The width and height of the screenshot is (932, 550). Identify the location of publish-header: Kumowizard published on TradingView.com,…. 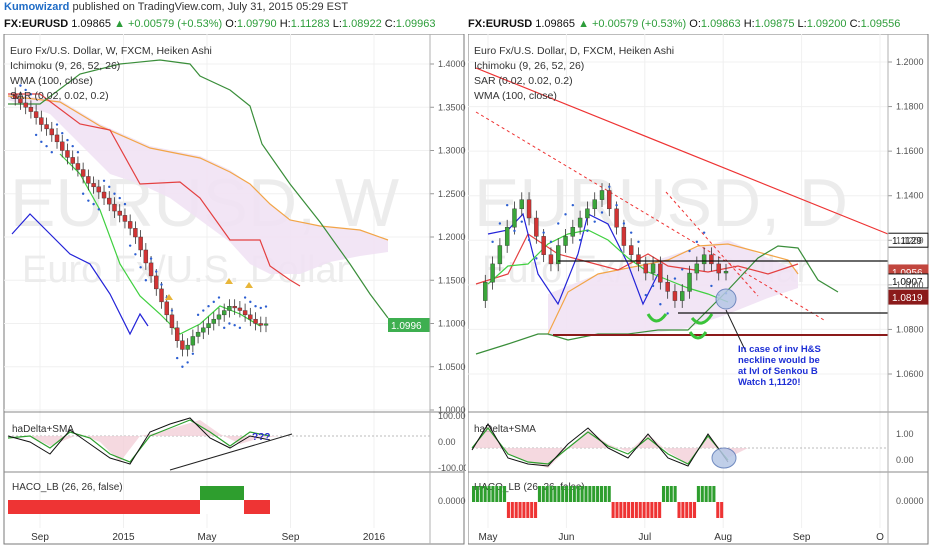
(466, 7).